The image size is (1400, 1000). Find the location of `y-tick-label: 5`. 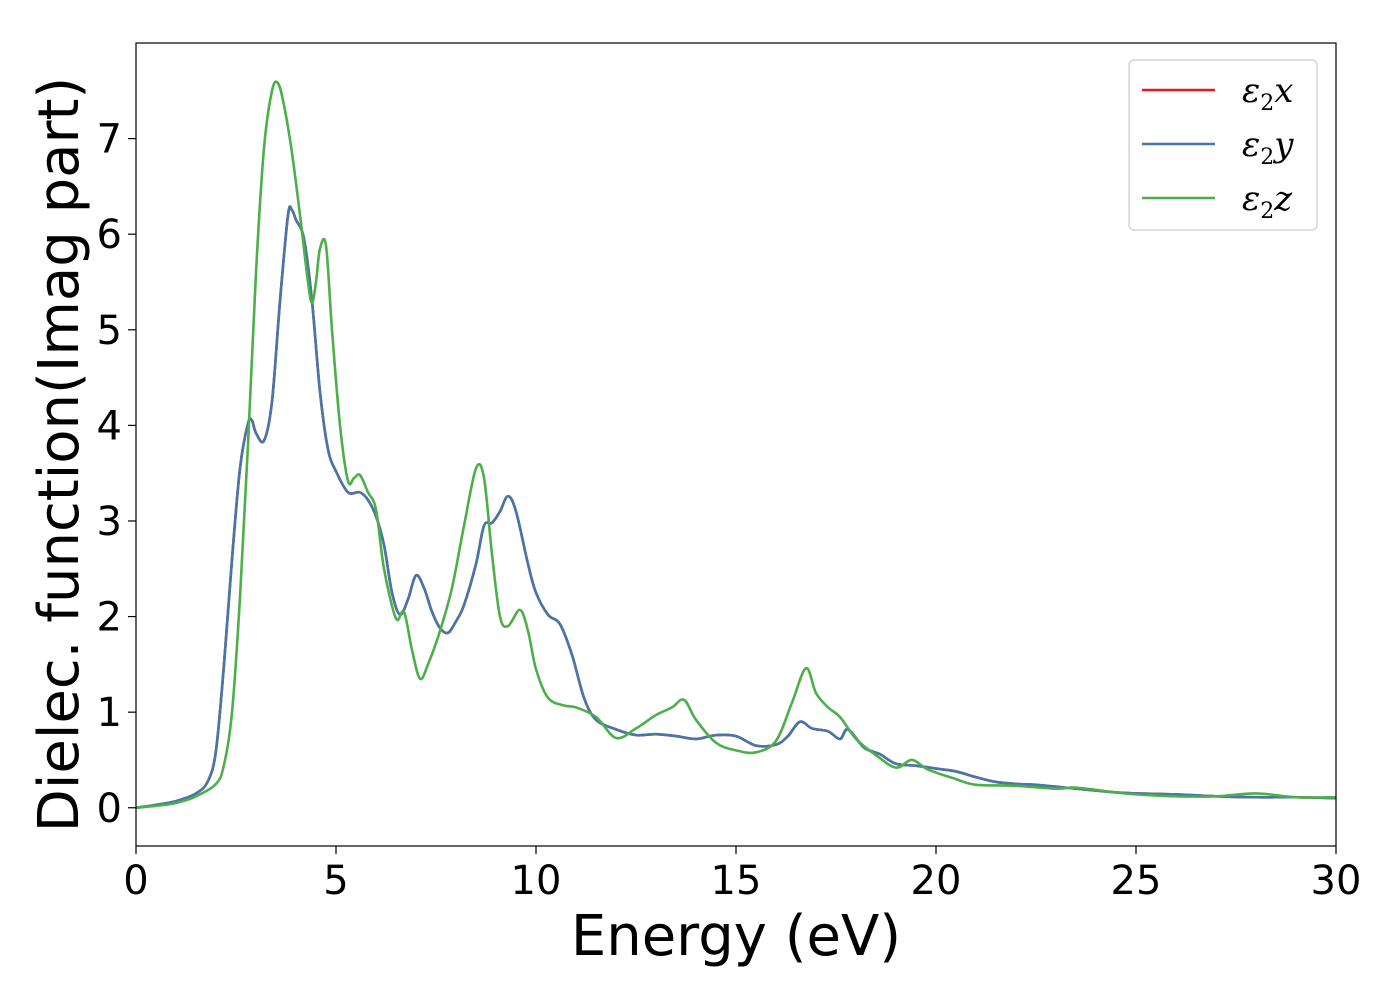

y-tick-label: 5 is located at coordinates (109, 331).